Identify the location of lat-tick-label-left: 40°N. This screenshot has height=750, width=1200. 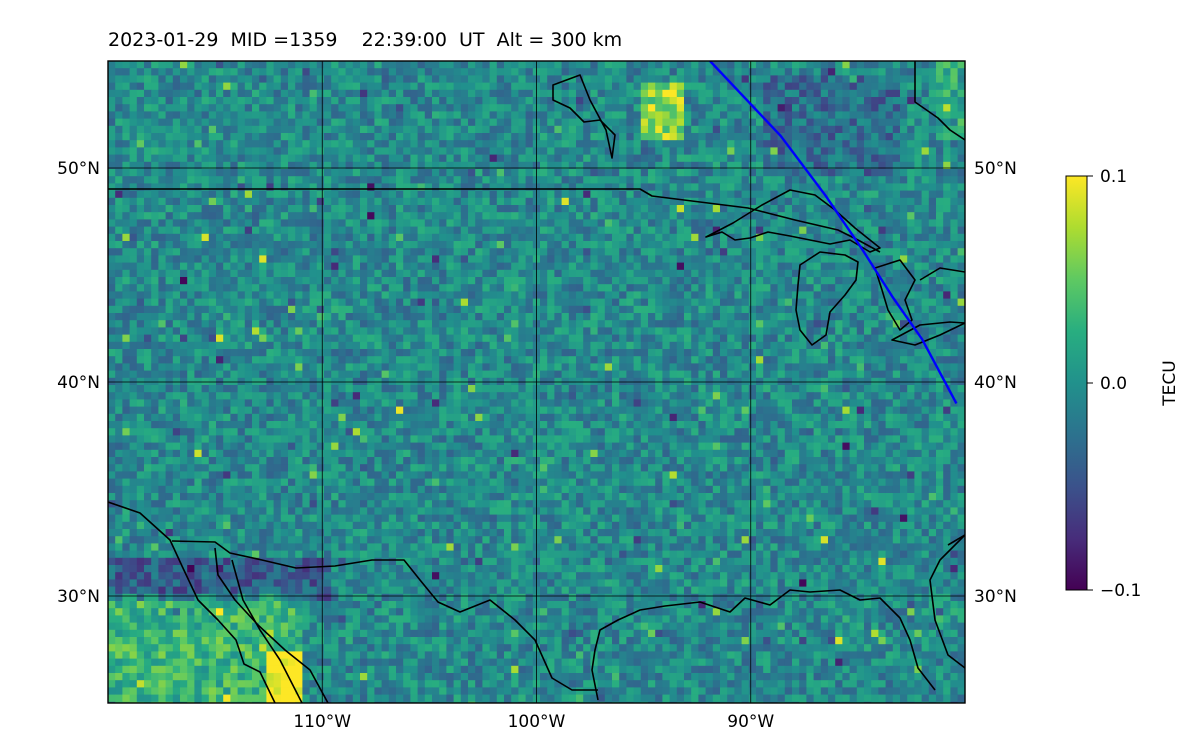
(78, 383).